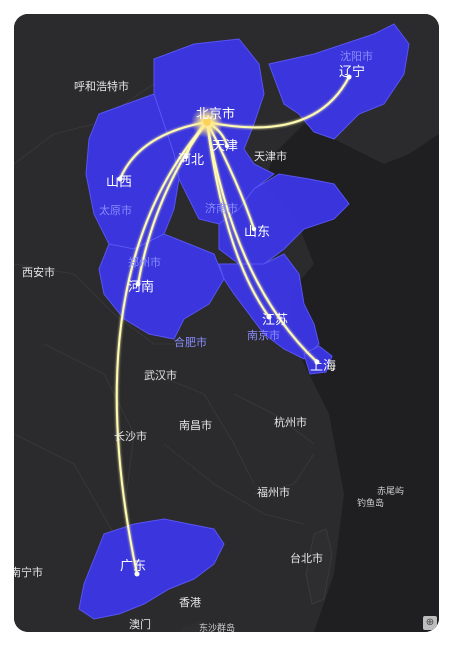  What do you see at coordinates (278, 102) in the screenshot?
I see `flow-line-liaoning` at bounding box center [278, 102].